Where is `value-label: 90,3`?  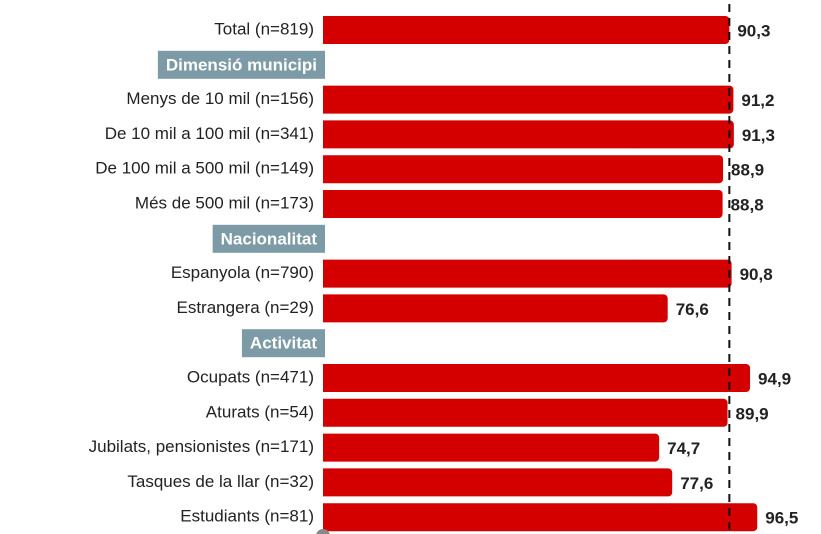
value-label: 90,3 is located at coordinates (753, 30).